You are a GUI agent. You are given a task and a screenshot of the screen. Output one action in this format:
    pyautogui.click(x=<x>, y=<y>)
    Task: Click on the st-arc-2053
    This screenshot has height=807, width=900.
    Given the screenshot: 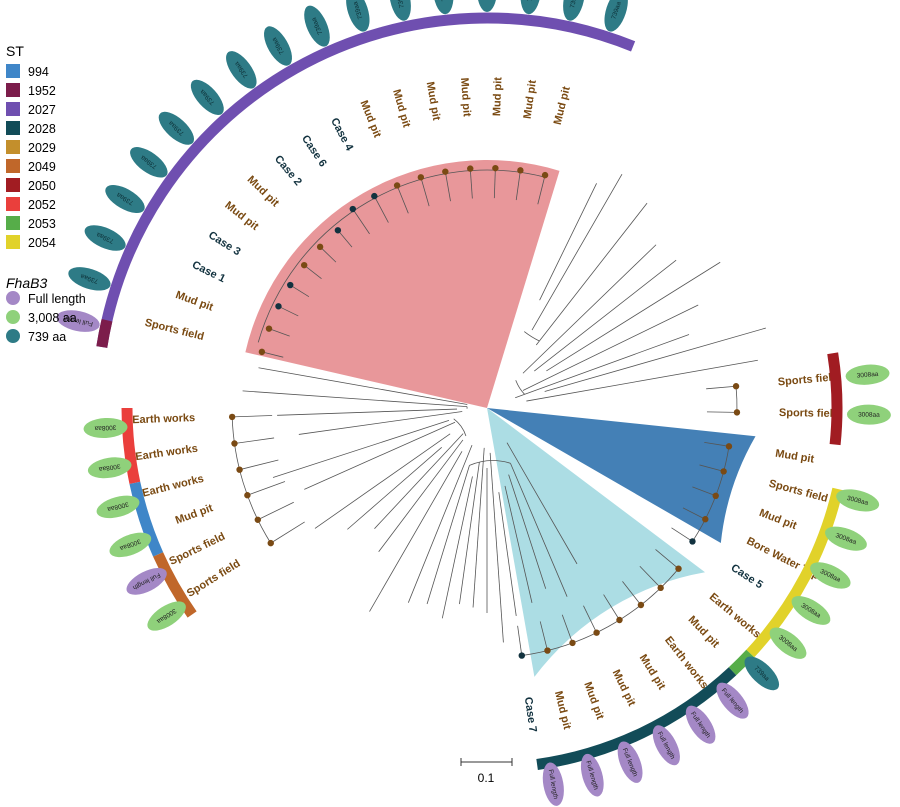 What is the action you would take?
    pyautogui.click(x=741, y=662)
    